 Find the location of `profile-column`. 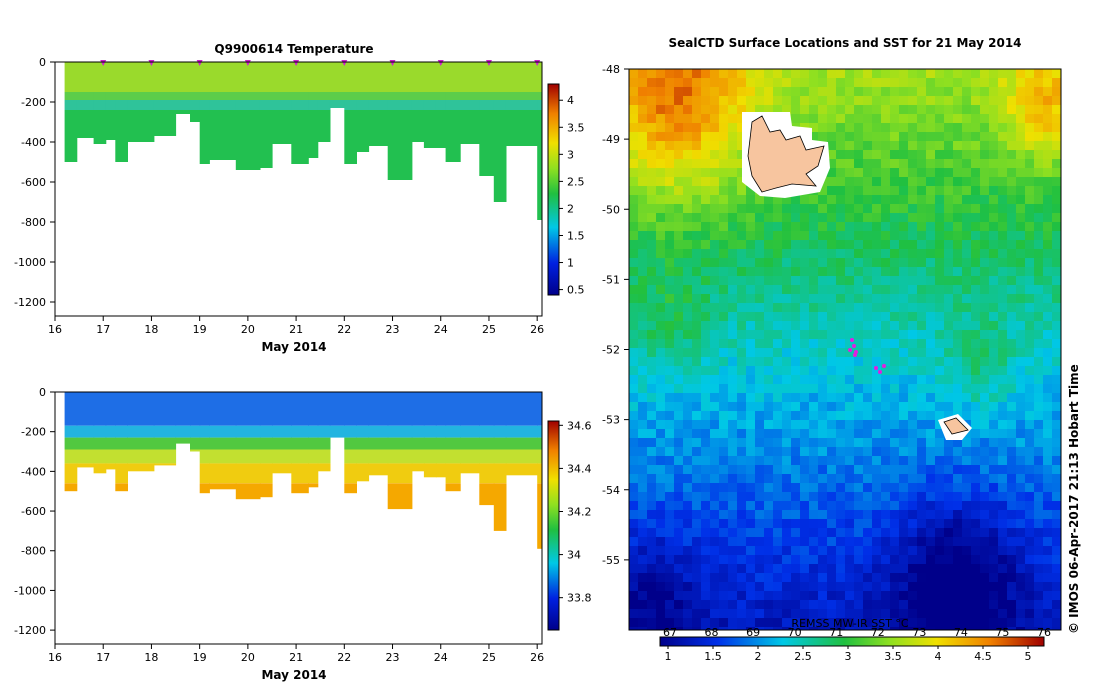

profile-column is located at coordinates (441, 105).